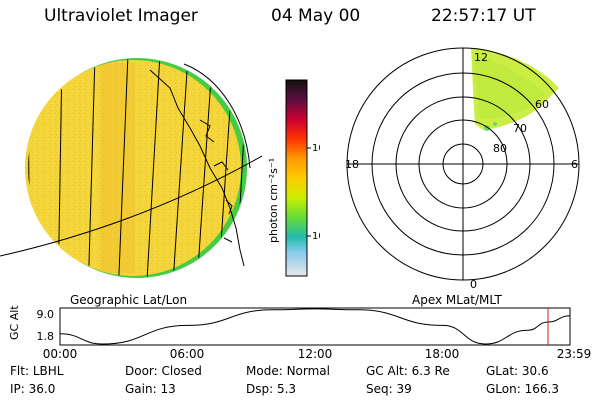 Image resolution: width=600 pixels, height=400 pixels. Describe the element at coordinates (46, 336) in the screenshot. I see `timeline-ytick-low: 1.8` at that location.